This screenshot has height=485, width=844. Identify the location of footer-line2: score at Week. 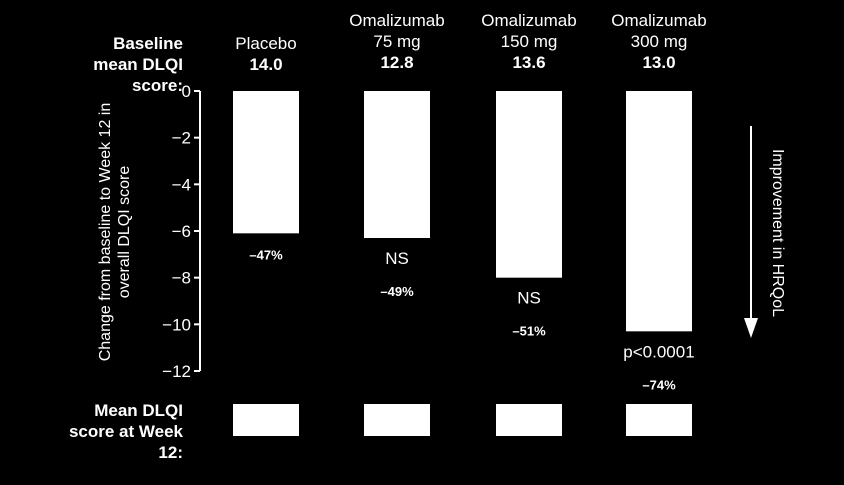
(125, 431).